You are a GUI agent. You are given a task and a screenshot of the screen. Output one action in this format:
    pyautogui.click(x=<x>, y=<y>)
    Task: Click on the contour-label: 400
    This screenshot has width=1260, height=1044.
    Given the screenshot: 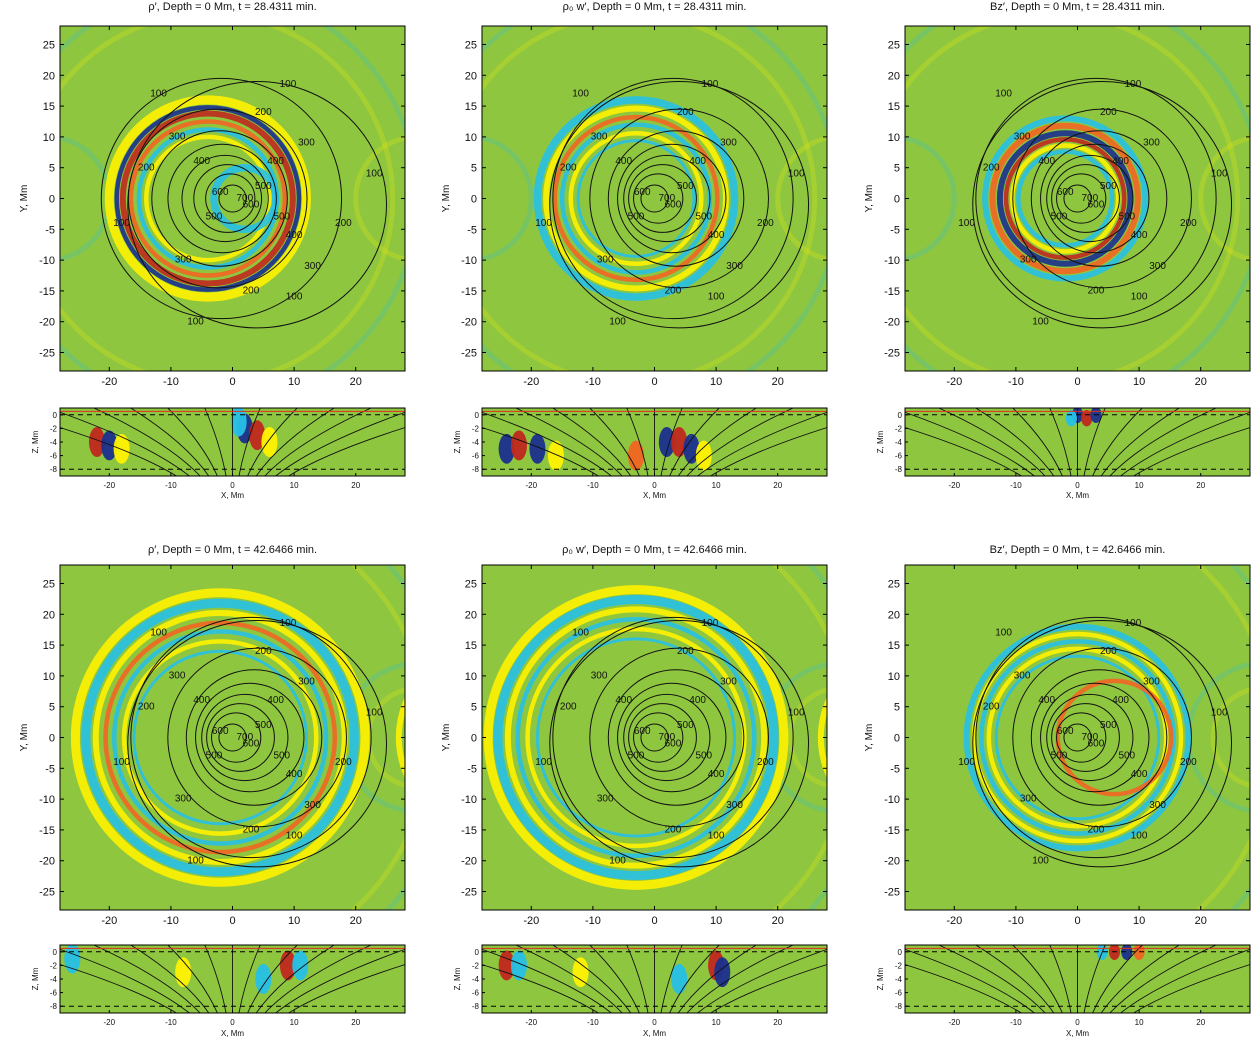 What is the action you would take?
    pyautogui.click(x=294, y=235)
    